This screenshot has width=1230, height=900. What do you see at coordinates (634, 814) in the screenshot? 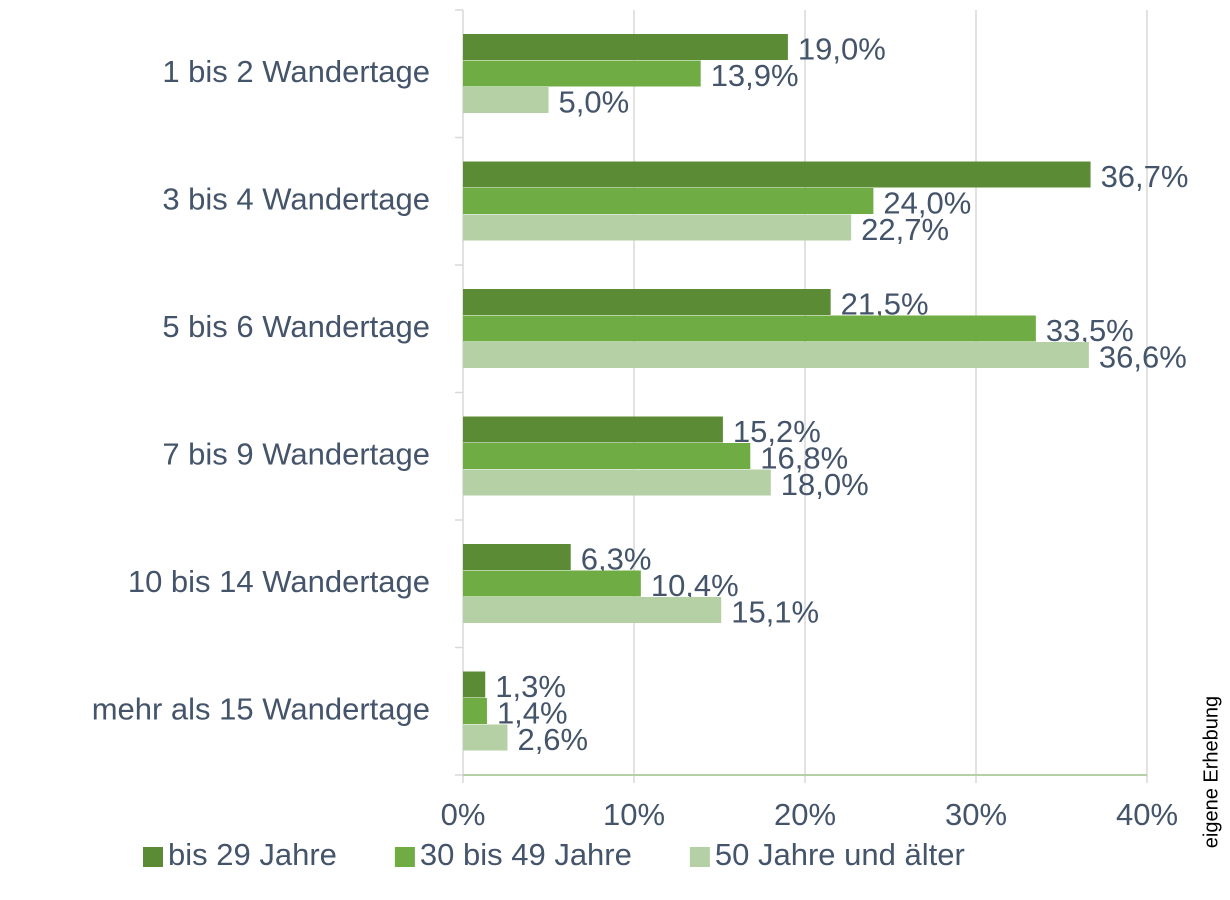
I see `x-tick-label: 10%` at bounding box center [634, 814].